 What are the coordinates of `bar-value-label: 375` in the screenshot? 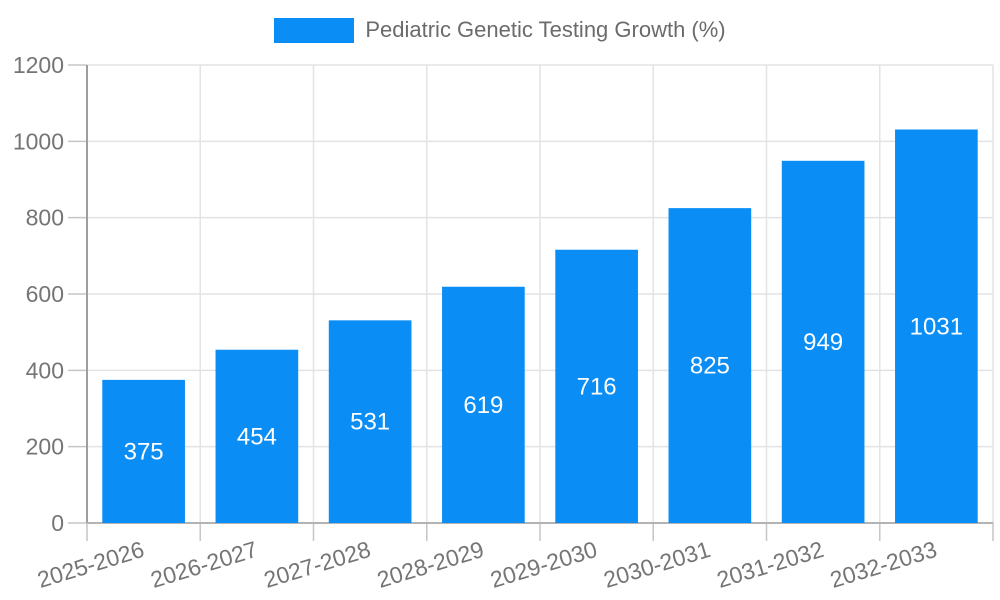 It's located at (144, 451).